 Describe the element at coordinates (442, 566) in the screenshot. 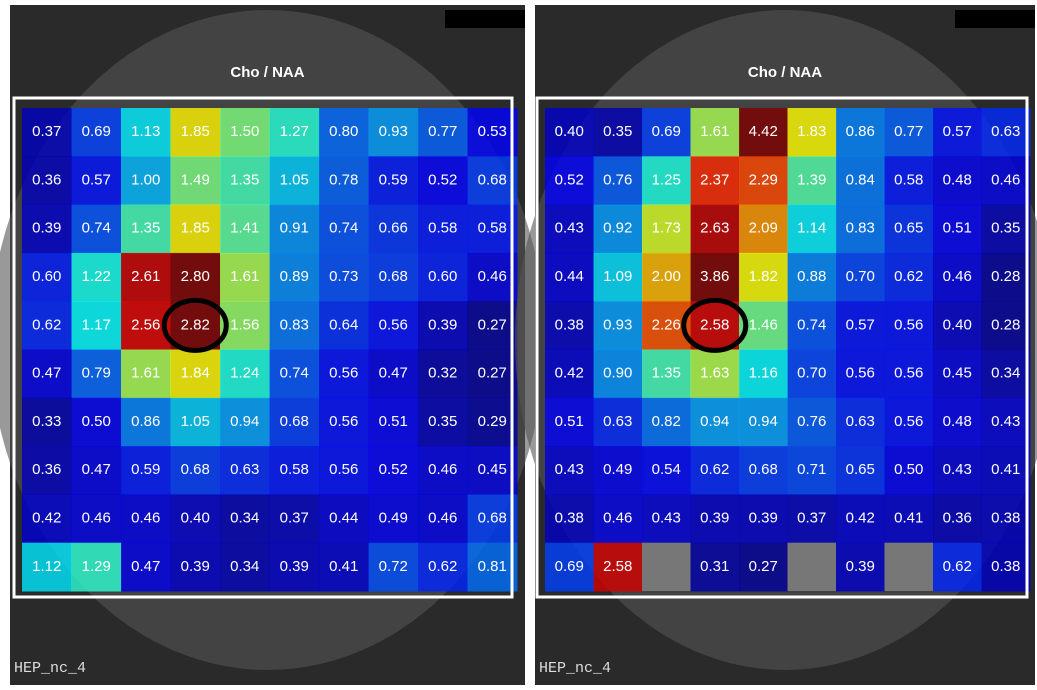

I see `cell-value: 0.62` at that location.